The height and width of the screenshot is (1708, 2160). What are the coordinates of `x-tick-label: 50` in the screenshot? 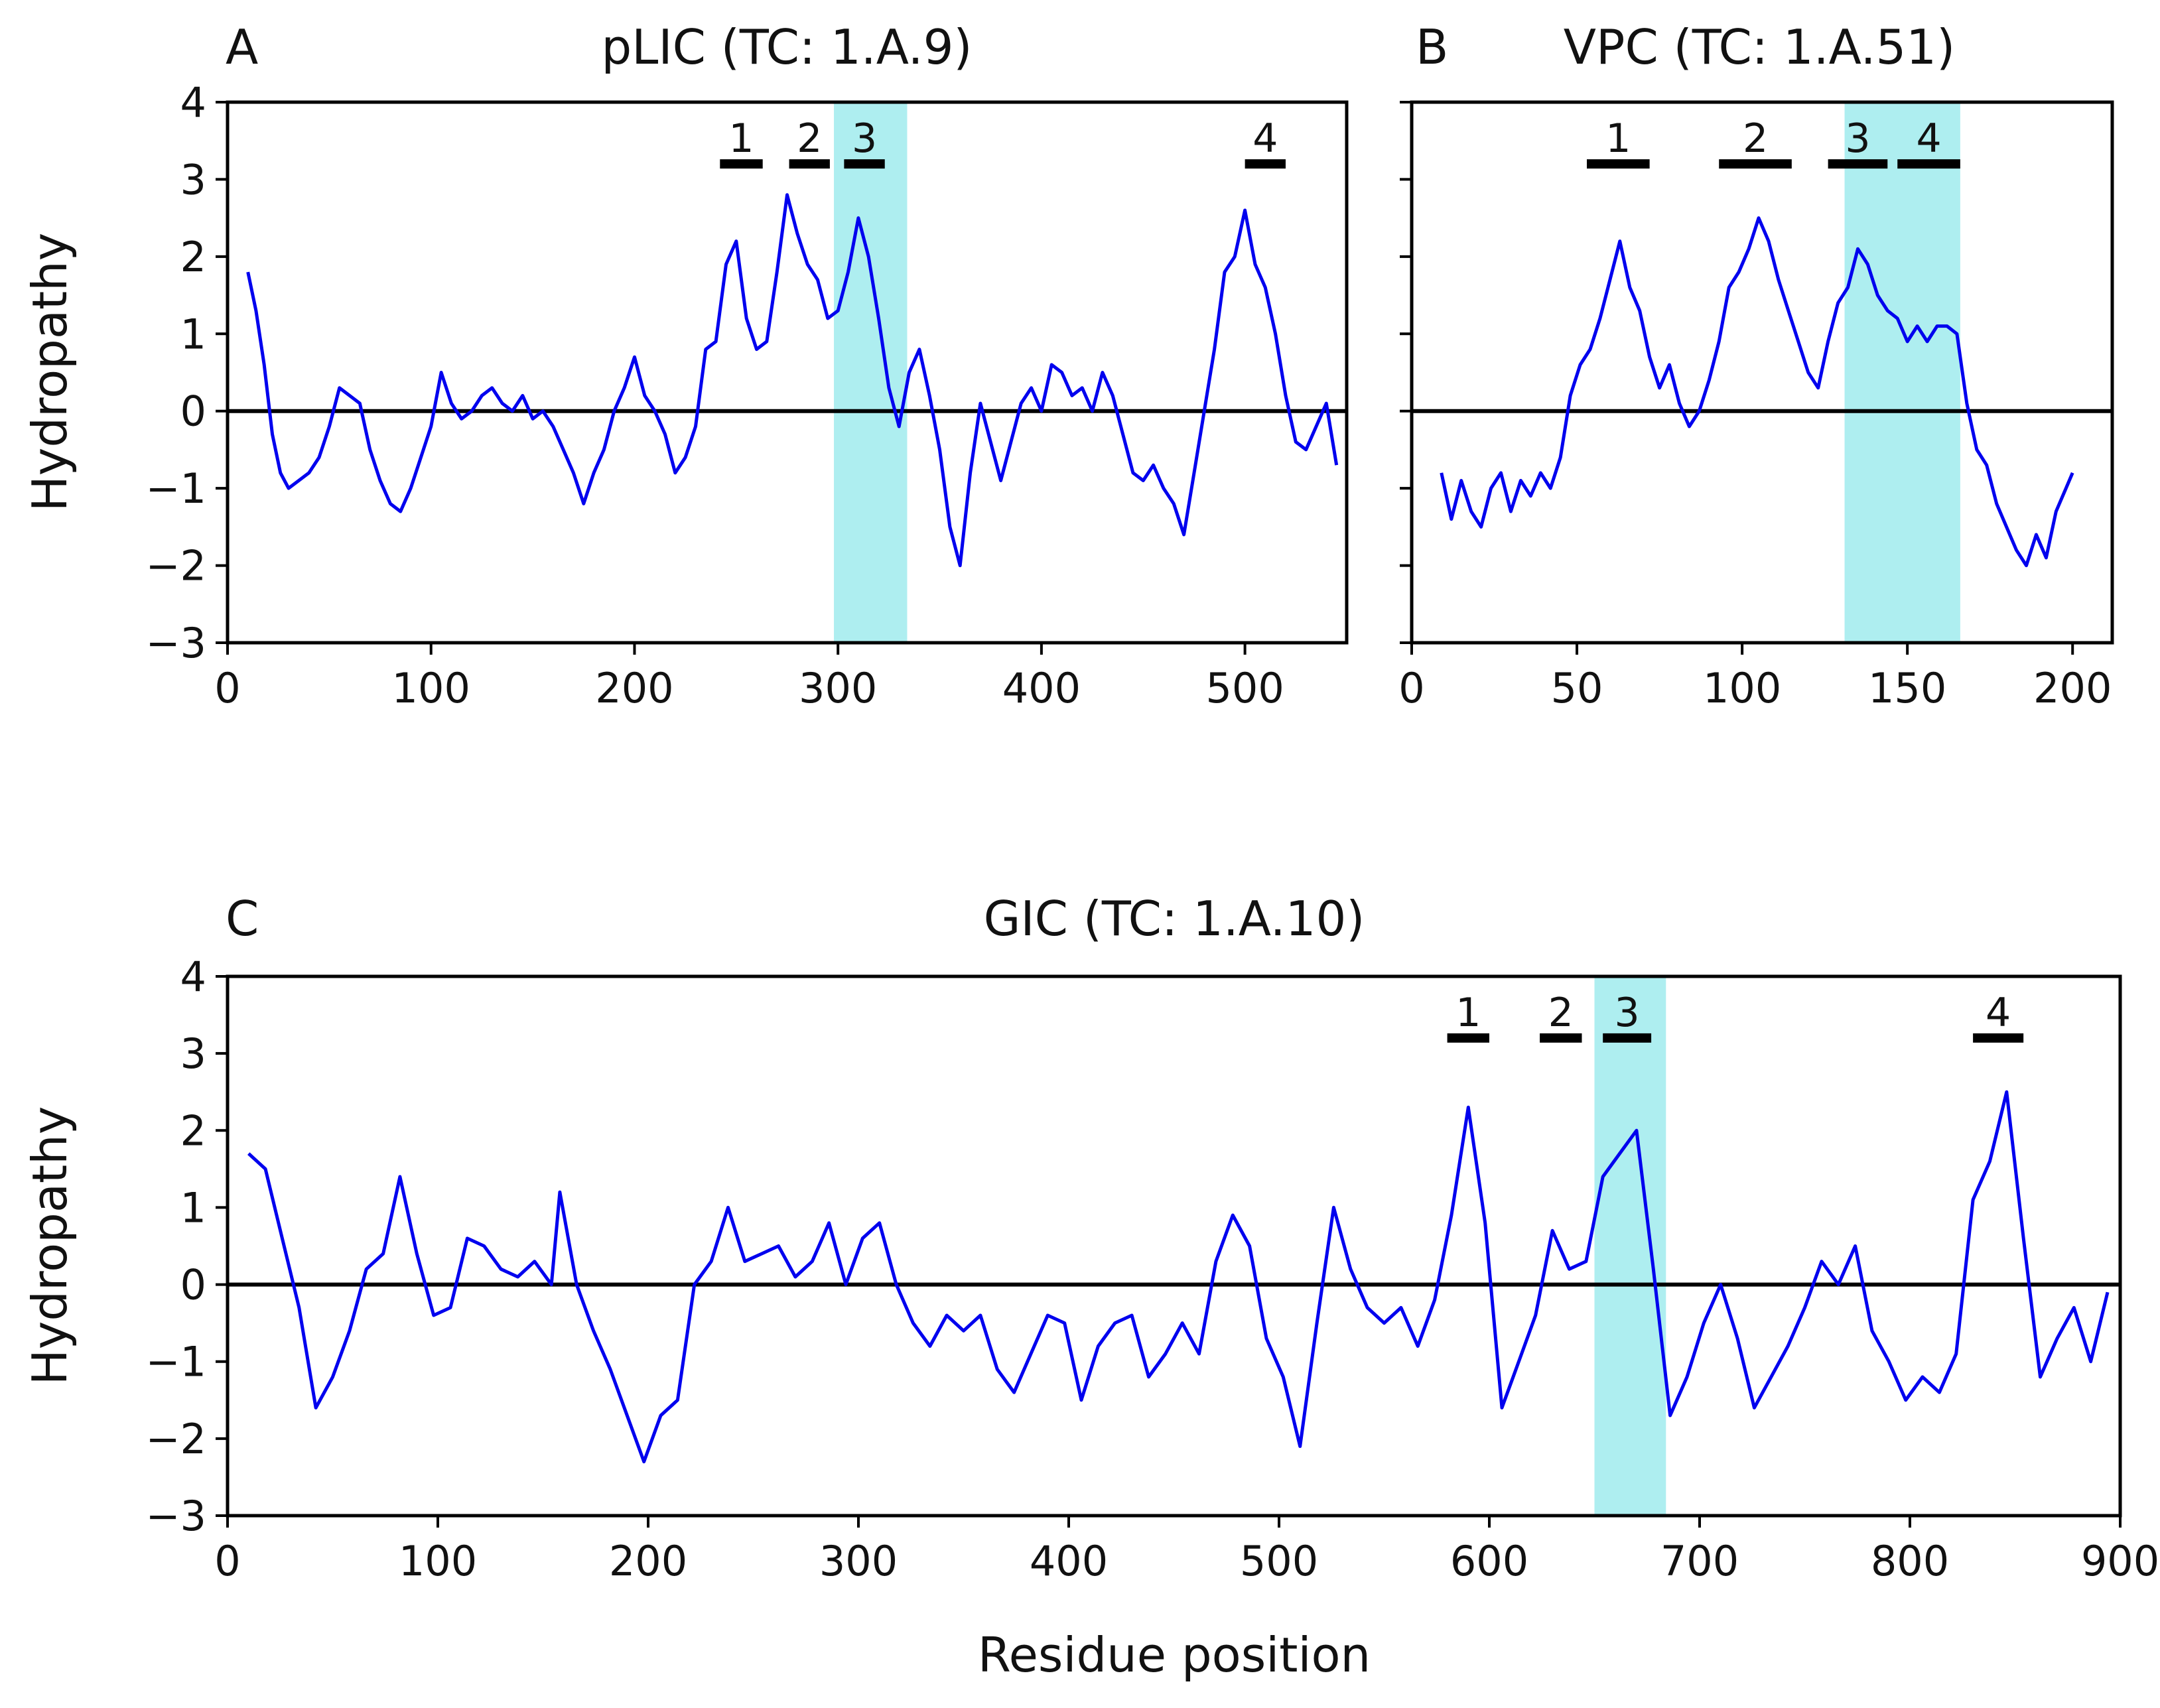 It's located at (1577, 688).